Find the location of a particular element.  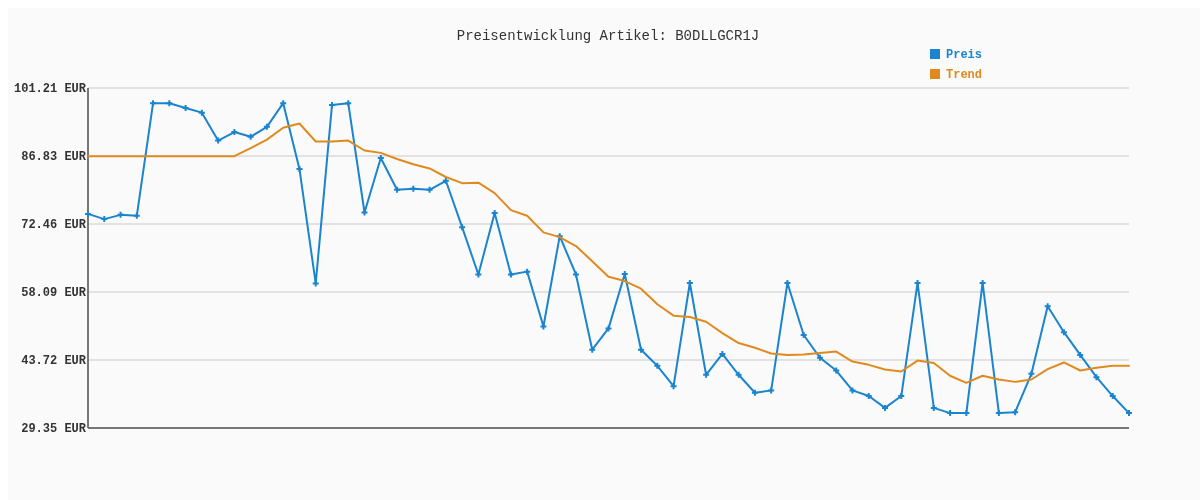

legend-label: Trend is located at coordinates (964, 75).